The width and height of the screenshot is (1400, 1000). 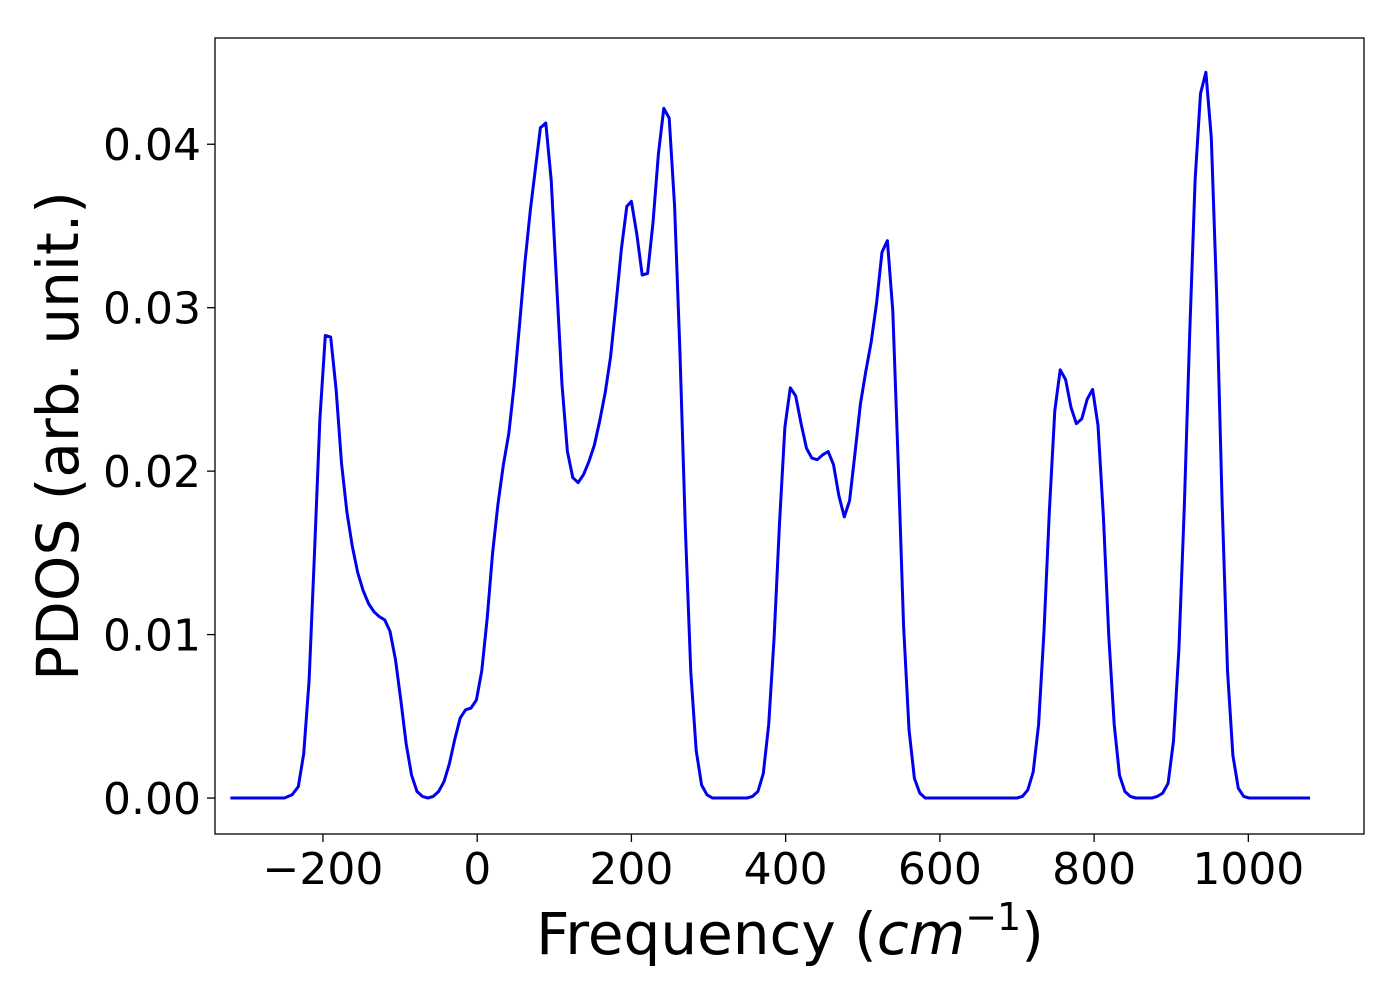 What do you see at coordinates (1032, 934) in the screenshot?
I see `x-axis-label-suffix: )` at bounding box center [1032, 934].